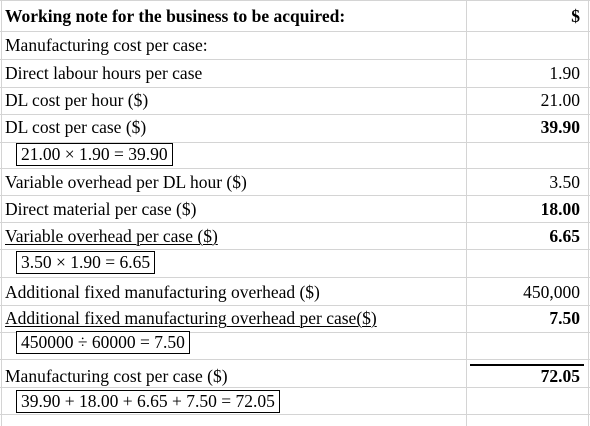 The image size is (590, 426). What do you see at coordinates (106, 45) in the screenshot?
I see `label-manufacturing-cost-section: Manufacturing cost per case:` at bounding box center [106, 45].